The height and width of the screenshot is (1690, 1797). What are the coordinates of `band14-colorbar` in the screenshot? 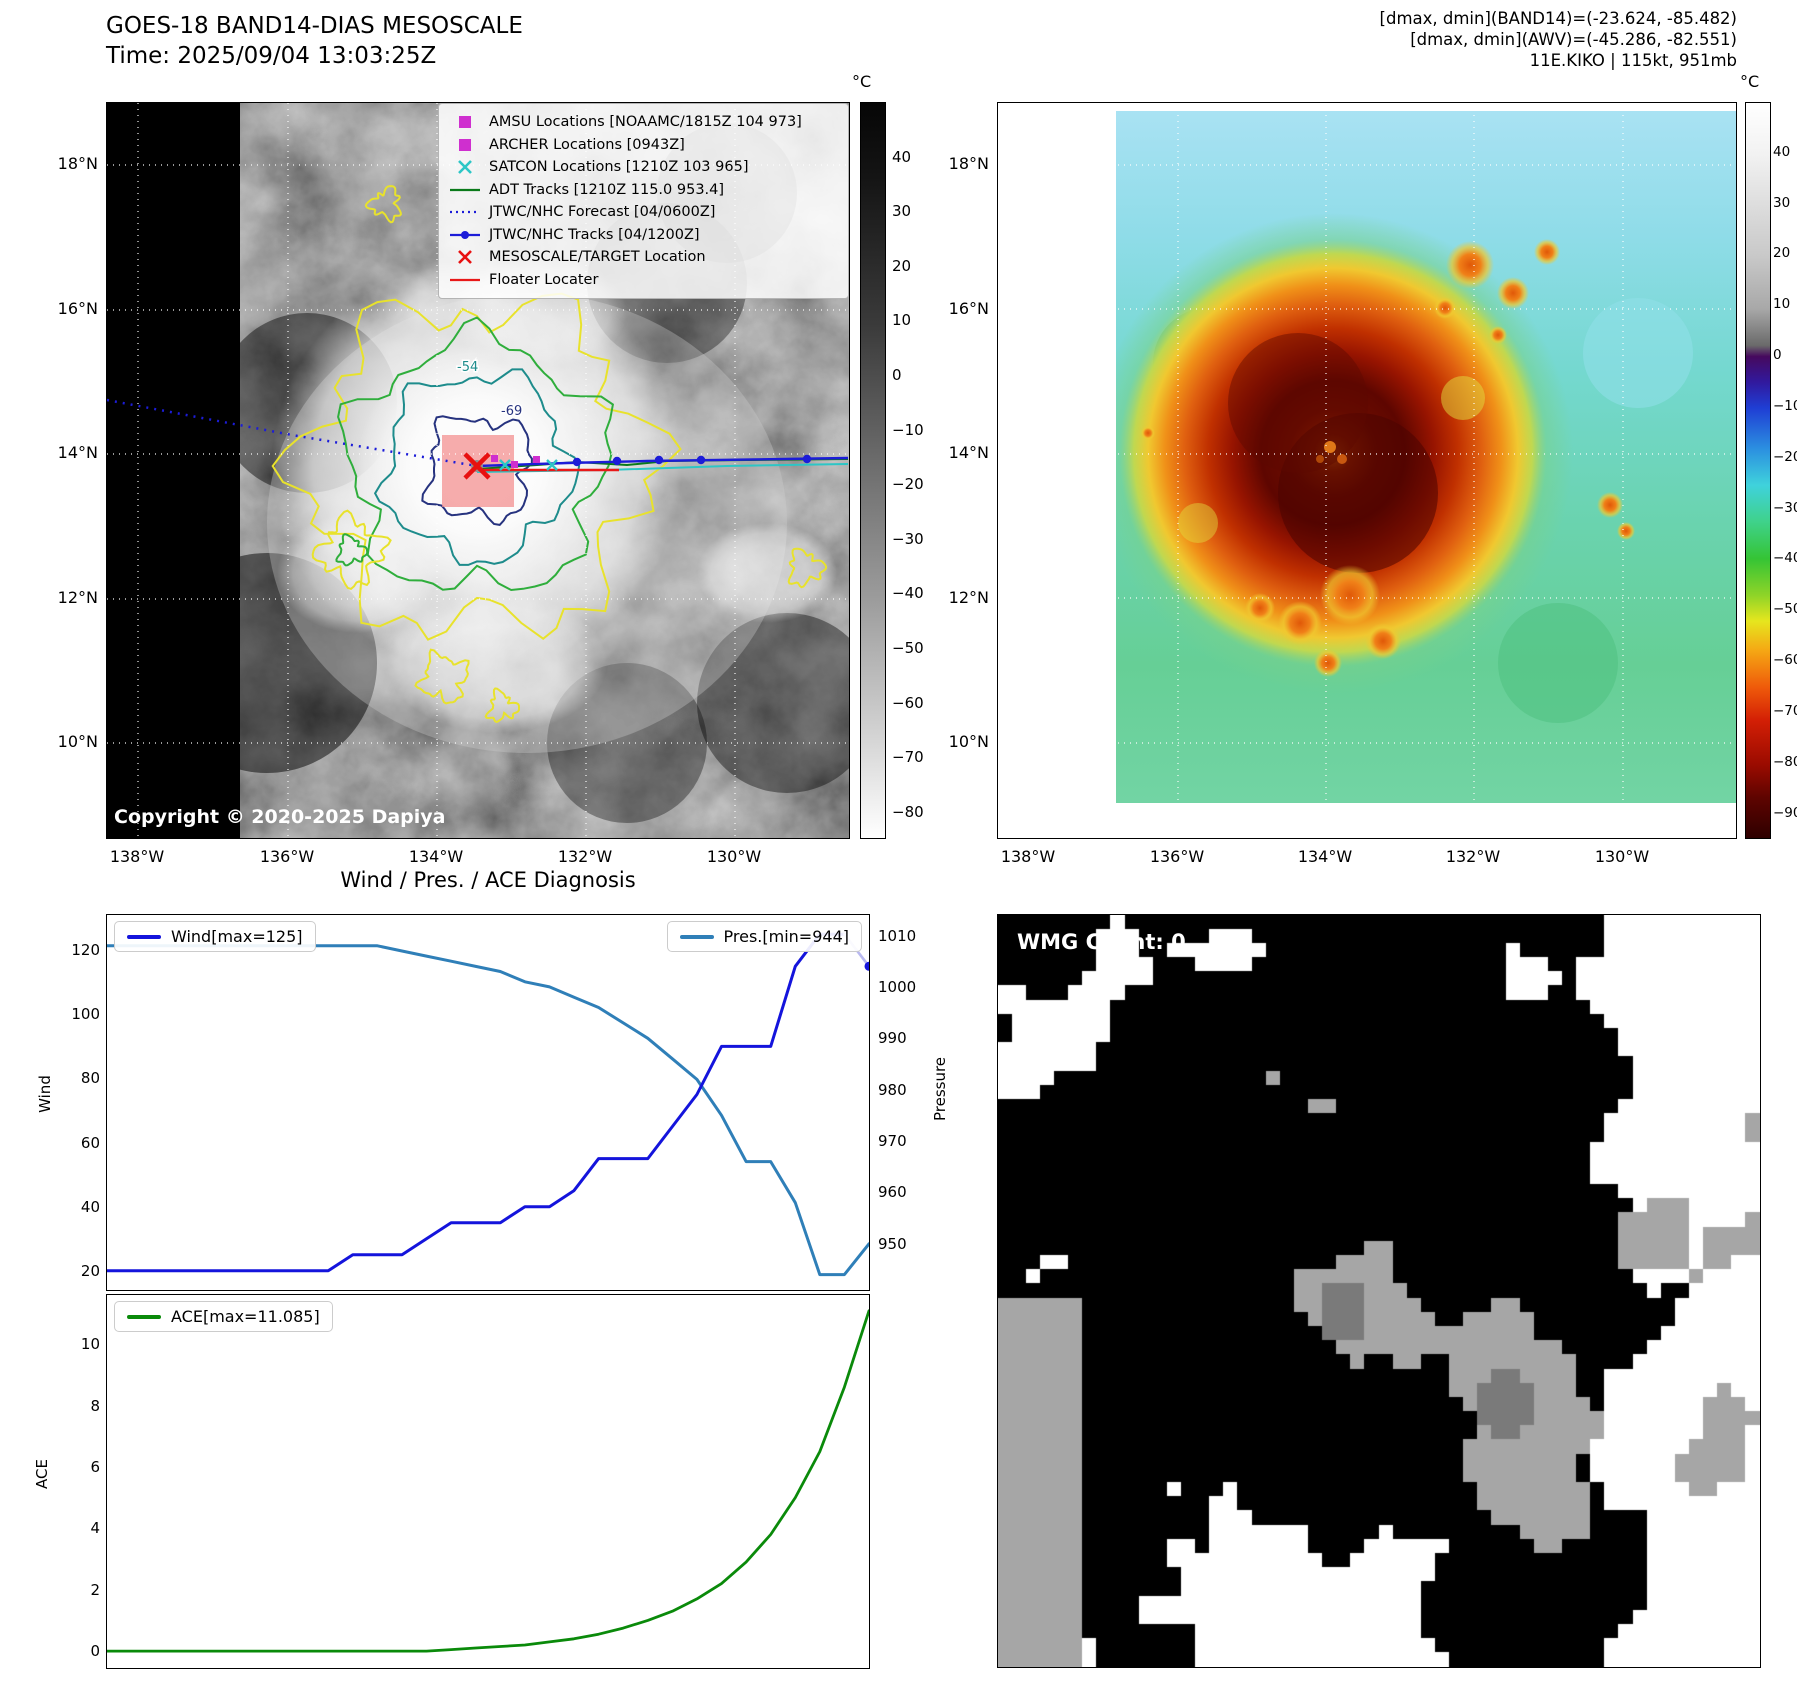 It's located at (873, 470).